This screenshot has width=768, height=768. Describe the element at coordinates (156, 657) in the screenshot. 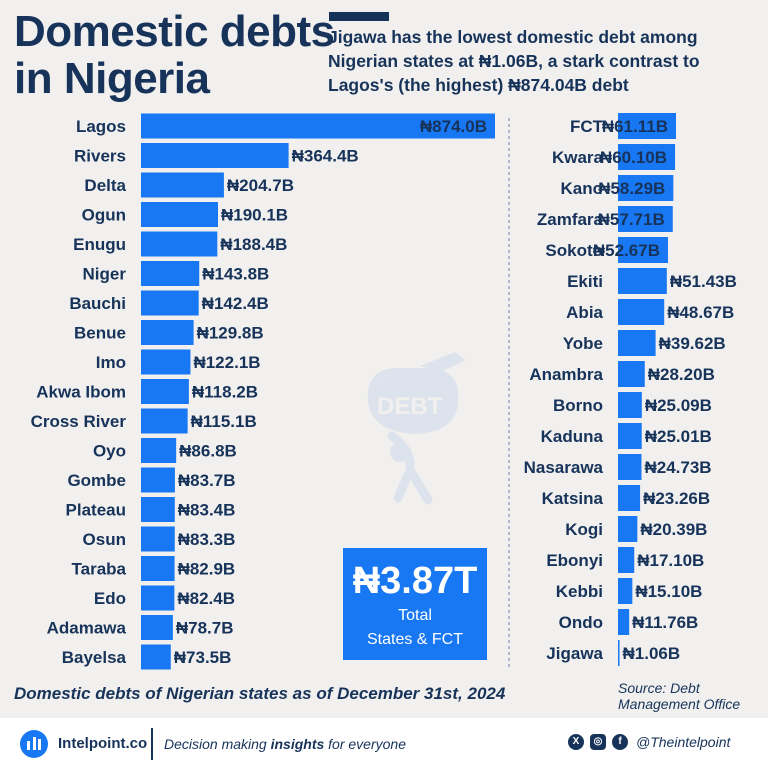

I see `bar-bayelsa` at that location.